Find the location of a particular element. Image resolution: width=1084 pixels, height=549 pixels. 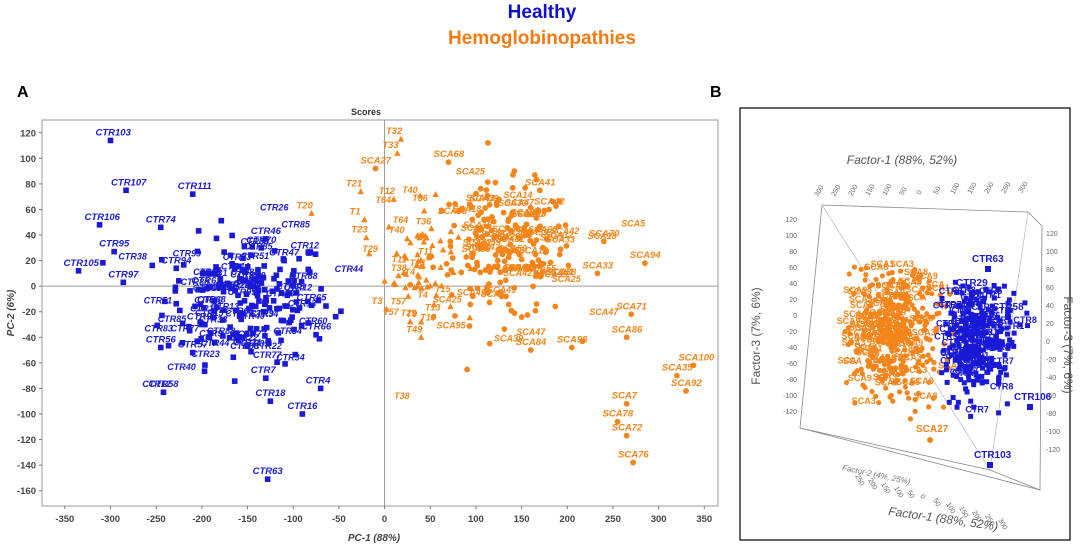

cluster-label: SCA5 is located at coordinates (493, 234).